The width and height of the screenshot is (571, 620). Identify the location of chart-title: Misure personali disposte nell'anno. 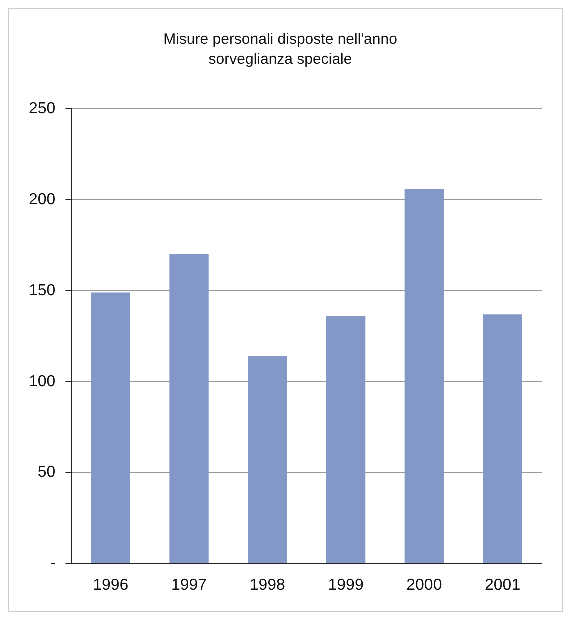
(281, 39).